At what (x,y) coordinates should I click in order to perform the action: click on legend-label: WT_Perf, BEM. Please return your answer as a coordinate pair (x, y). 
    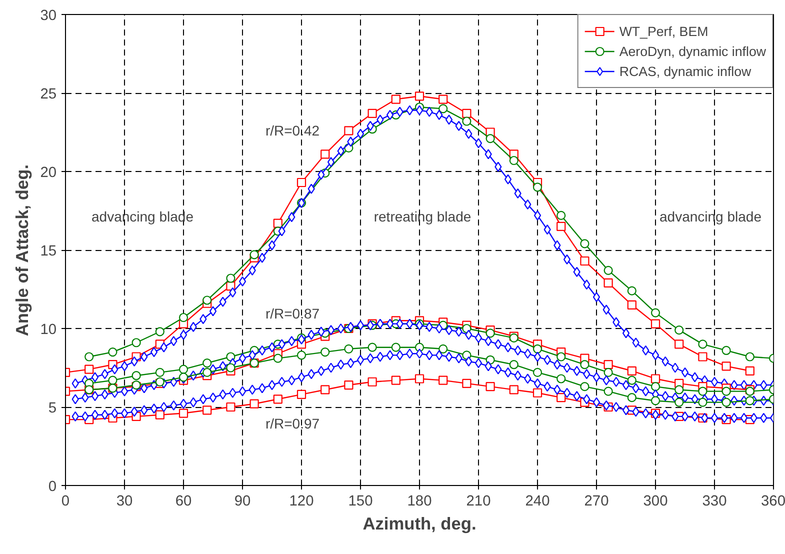
    Looking at the image, I should click on (663, 31).